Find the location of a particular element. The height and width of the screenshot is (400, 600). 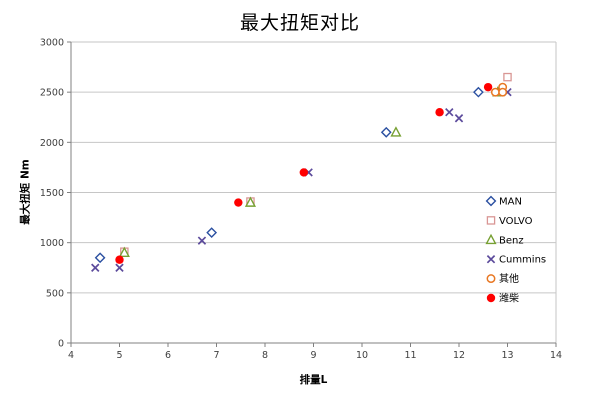

legend-label: MAN is located at coordinates (510, 202).